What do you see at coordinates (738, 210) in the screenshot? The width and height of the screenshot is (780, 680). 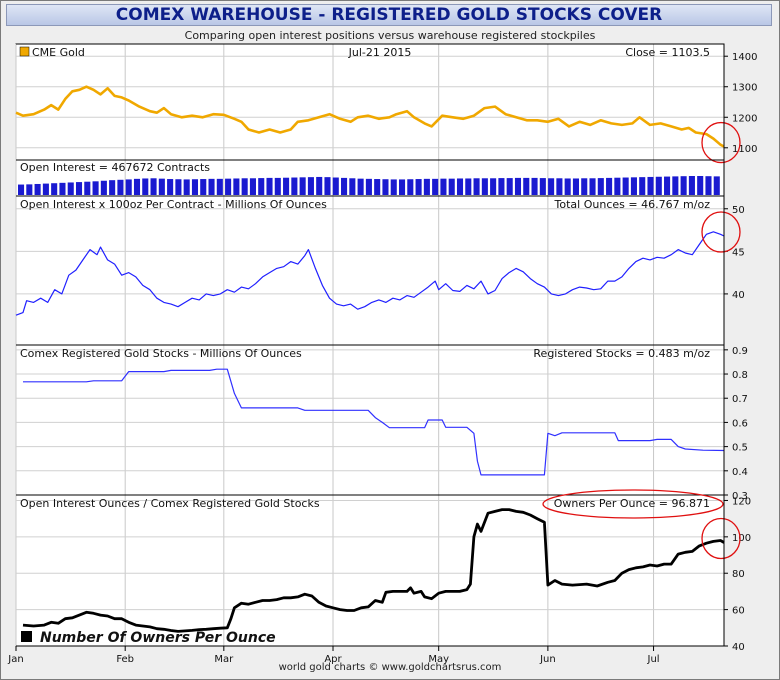 I see `y-tick-label: 50` at bounding box center [738, 210].